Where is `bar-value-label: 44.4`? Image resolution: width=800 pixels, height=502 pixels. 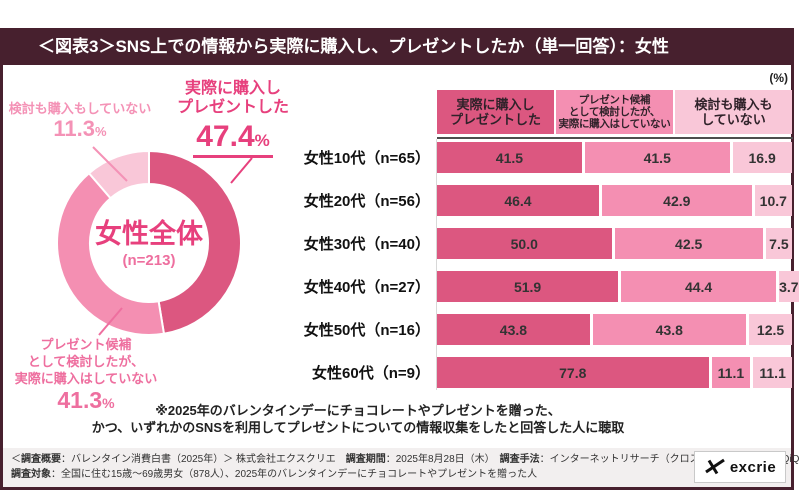 bar-value-label: 44.4 is located at coordinates (698, 286).